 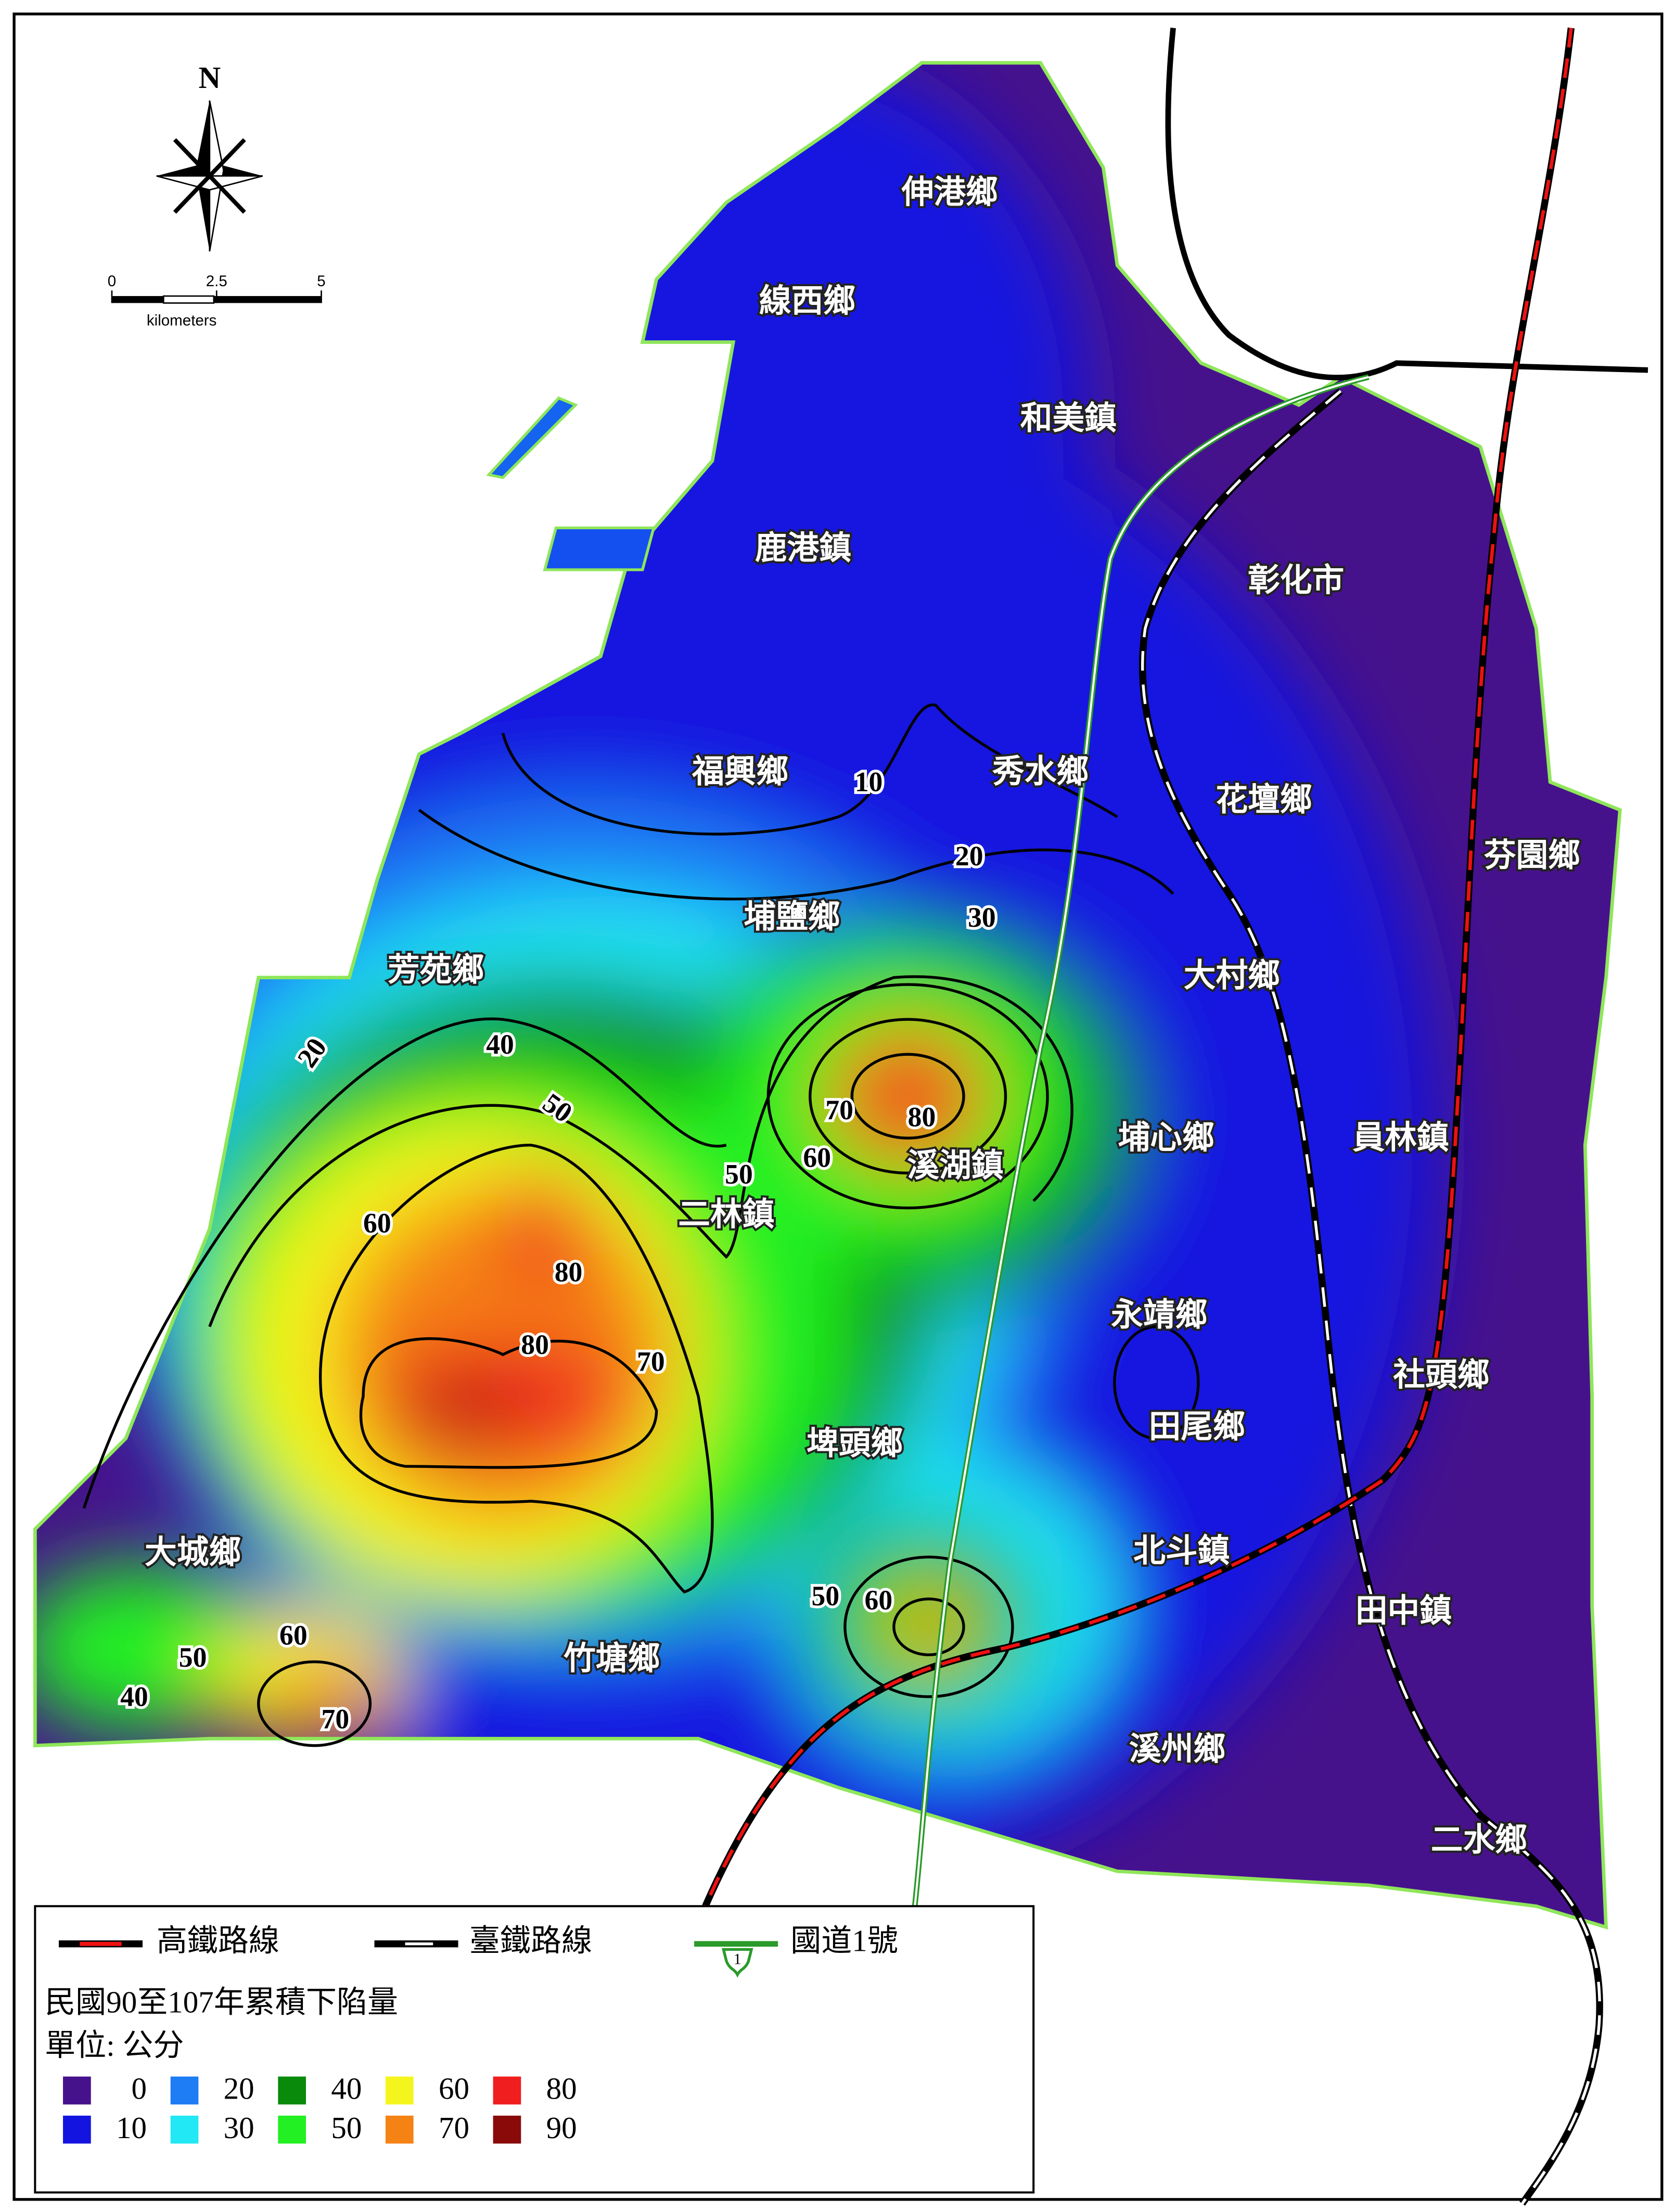 What do you see at coordinates (1068, 419) in the screenshot?
I see `township-label: 和美鎮` at bounding box center [1068, 419].